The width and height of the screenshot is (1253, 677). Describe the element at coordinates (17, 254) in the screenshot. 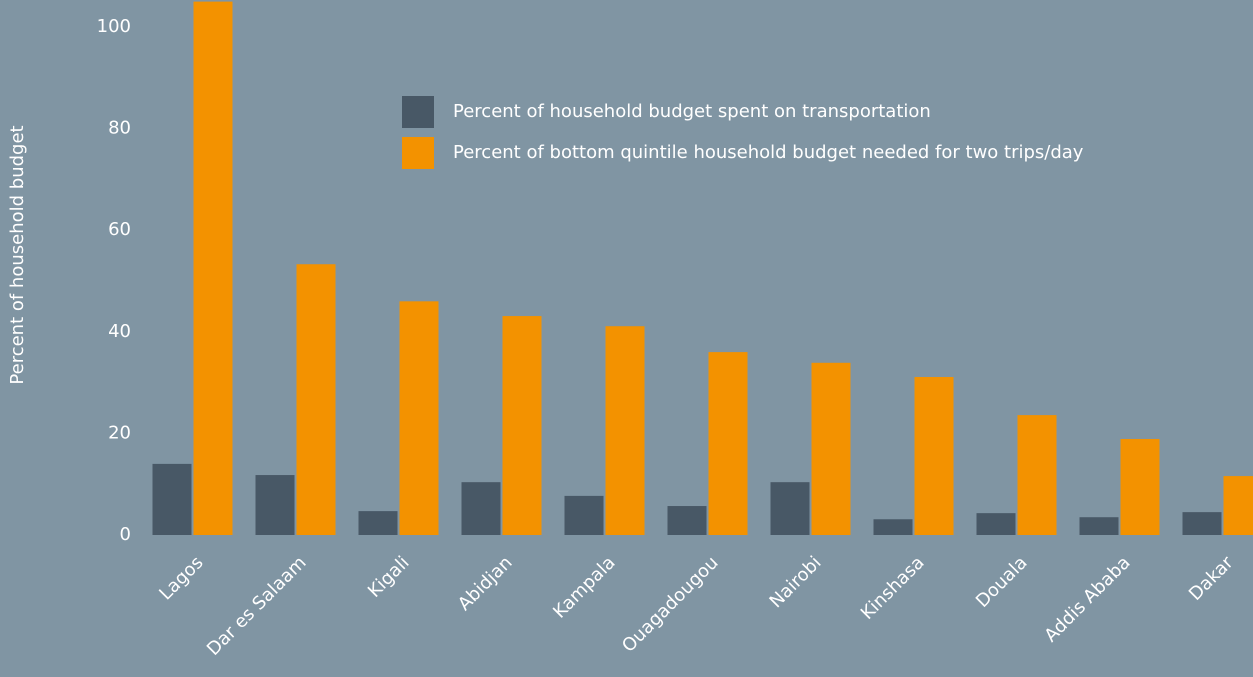

I see `y-axis-label: Percent of household budget` at that location.